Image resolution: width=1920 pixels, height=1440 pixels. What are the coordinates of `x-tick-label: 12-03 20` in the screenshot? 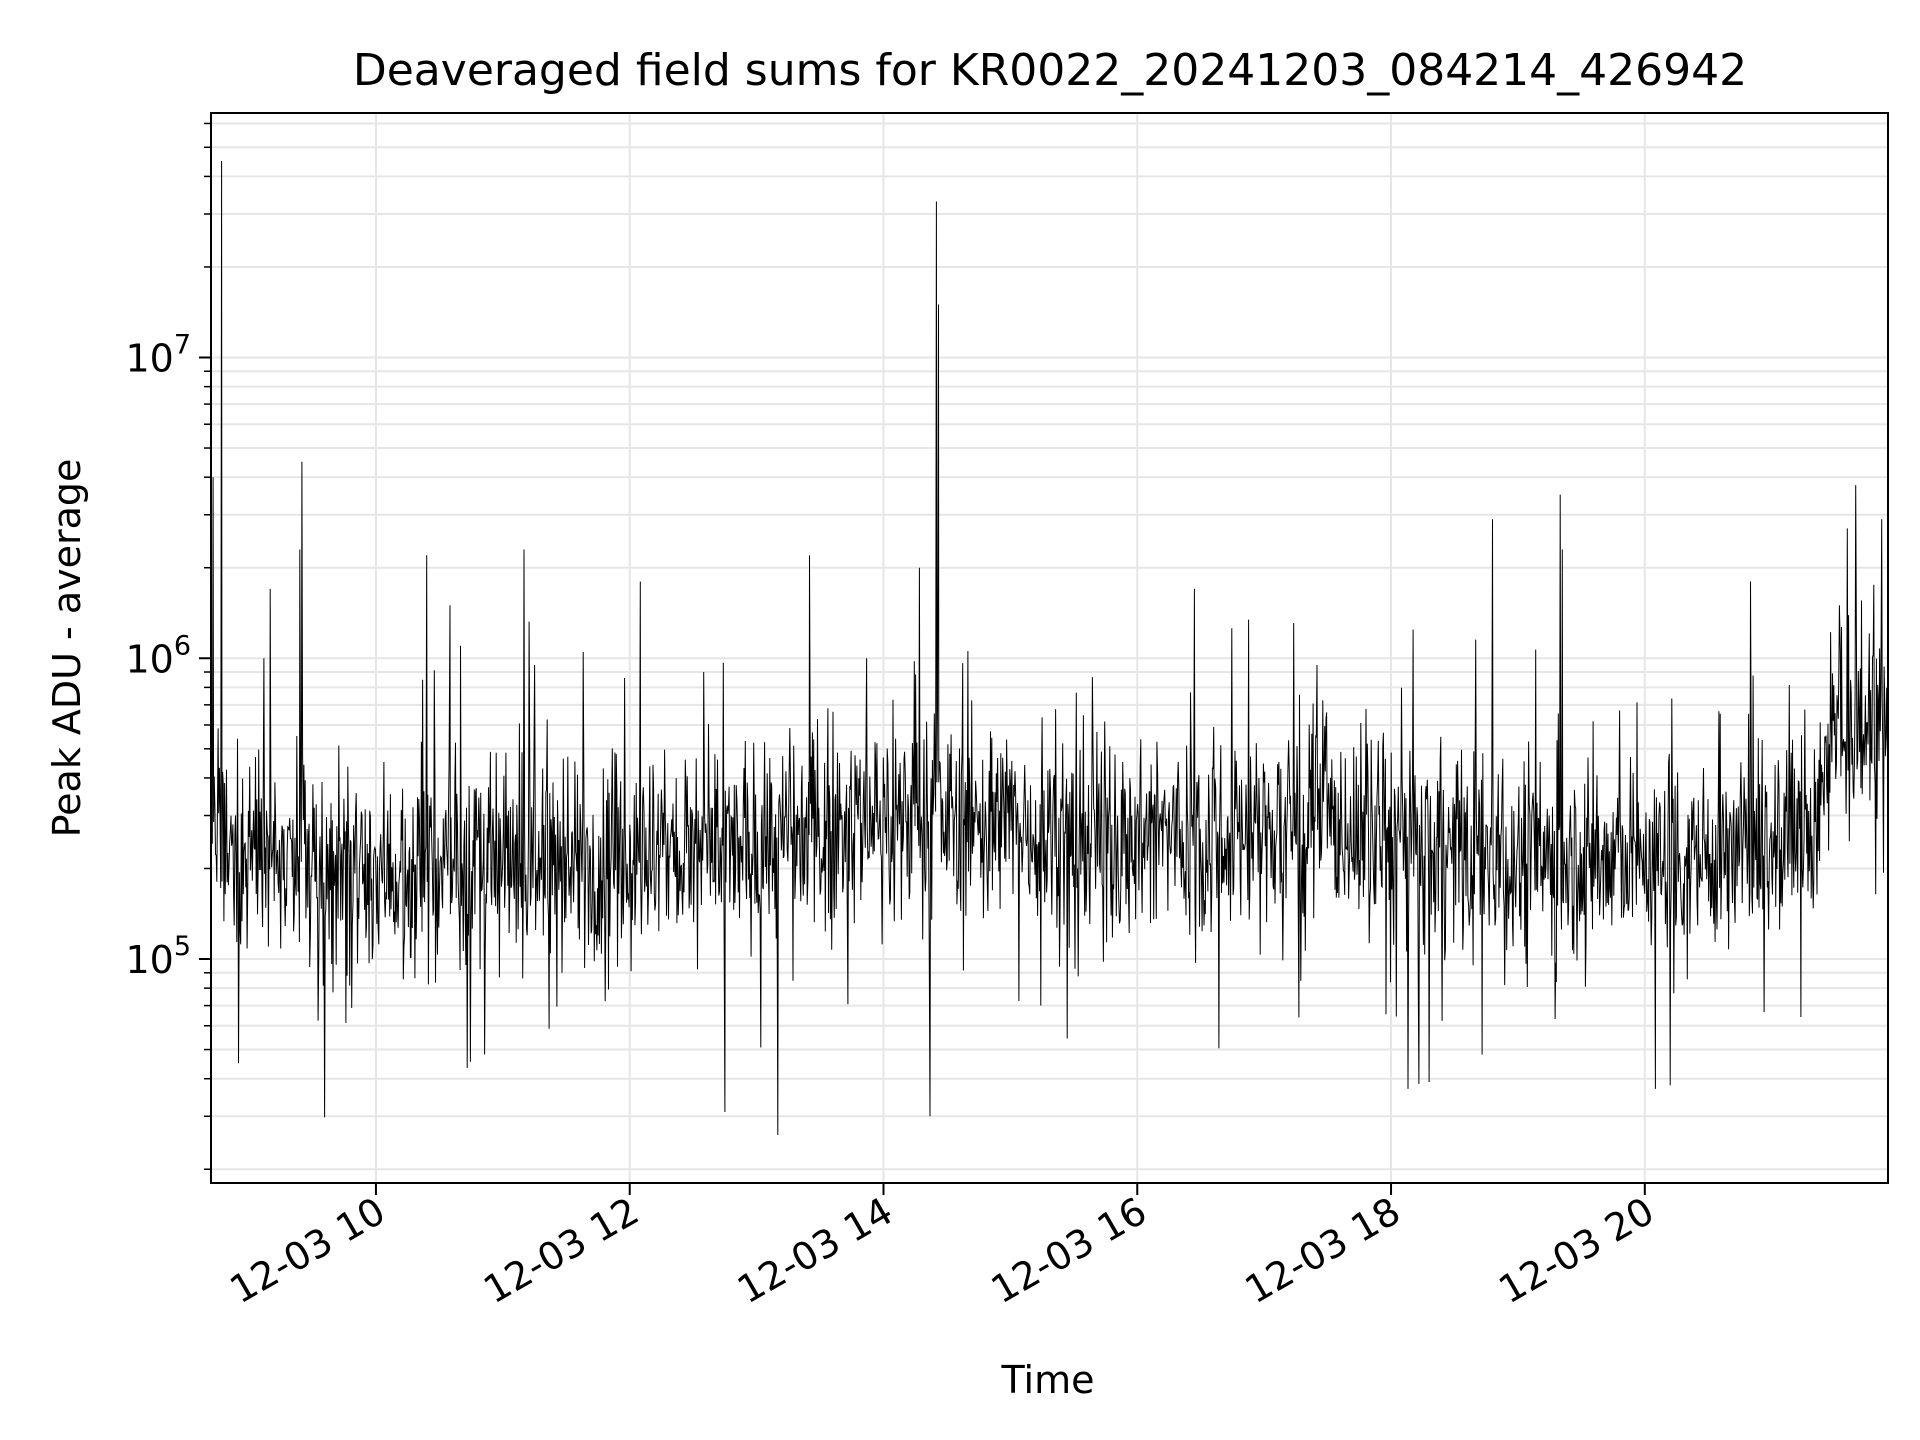 It's located at (1576, 1251).